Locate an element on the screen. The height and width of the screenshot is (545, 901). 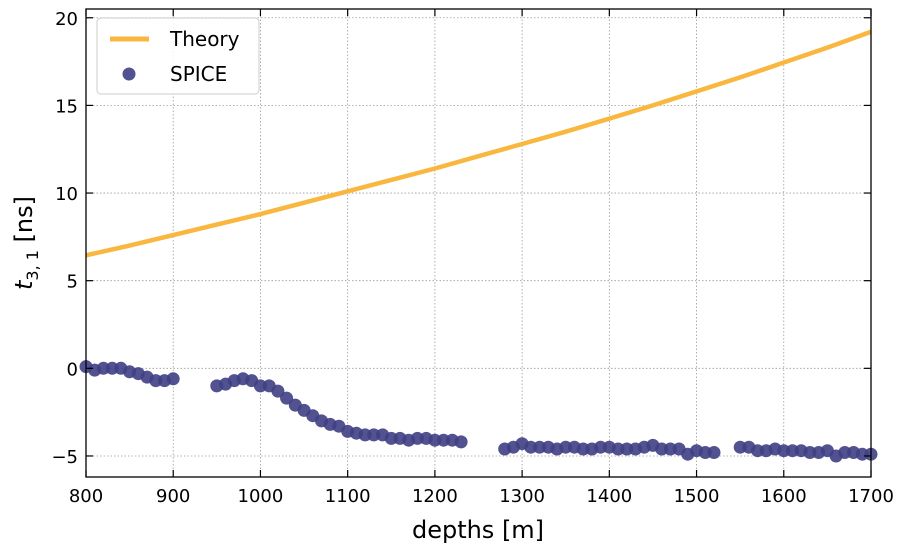
y-tick-label: −5 is located at coordinates (64, 457).